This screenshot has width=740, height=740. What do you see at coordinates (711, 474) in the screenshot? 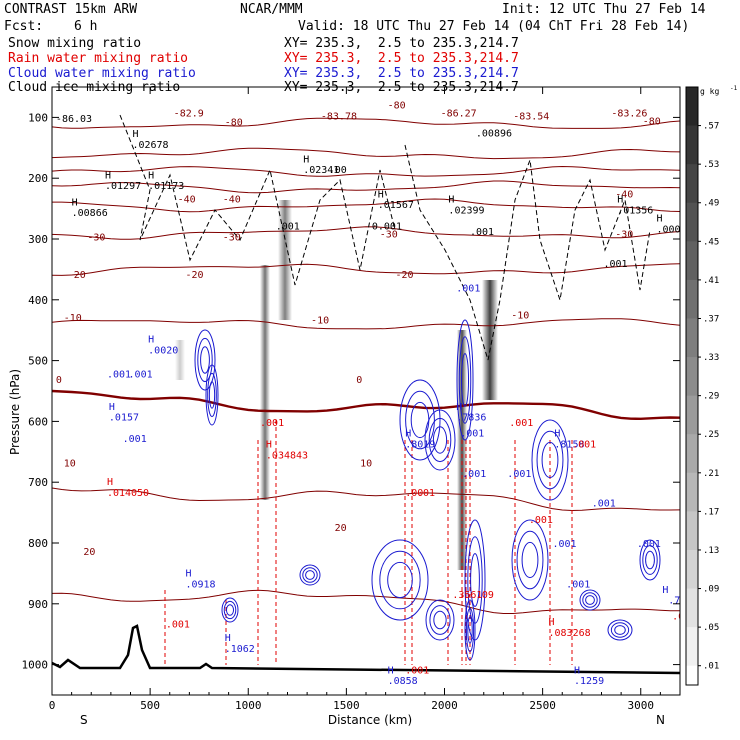
I see `colorbar-tick-label: .21` at bounding box center [711, 474].